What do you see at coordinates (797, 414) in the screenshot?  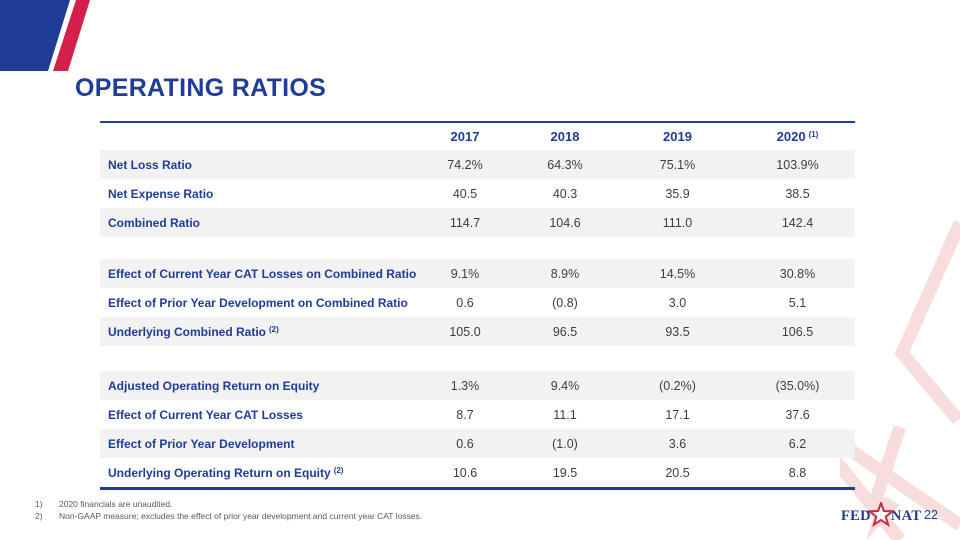 I see `cell-2020: 37.6` at bounding box center [797, 414].